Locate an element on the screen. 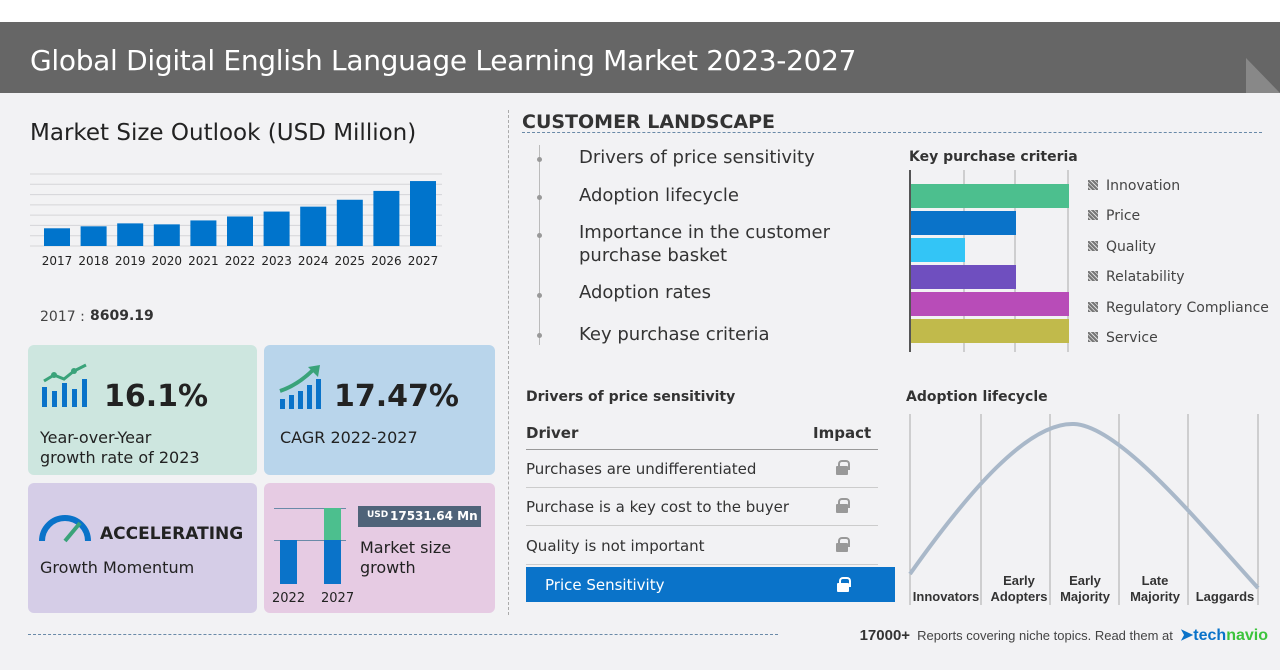  market-size-title: Market Size Outlook (USD Million) is located at coordinates (223, 133).